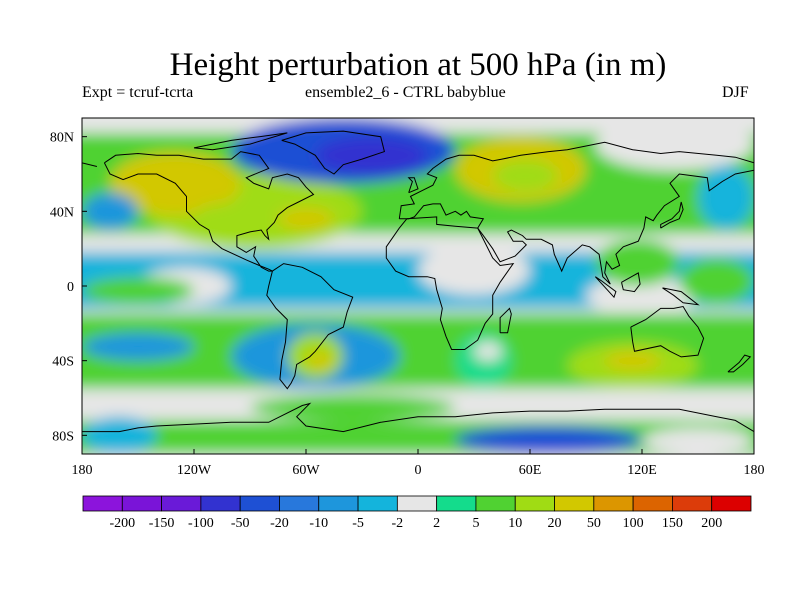  Describe the element at coordinates (138, 92) in the screenshot. I see `experiment-label: Expt = tcruf-tcrta` at that location.